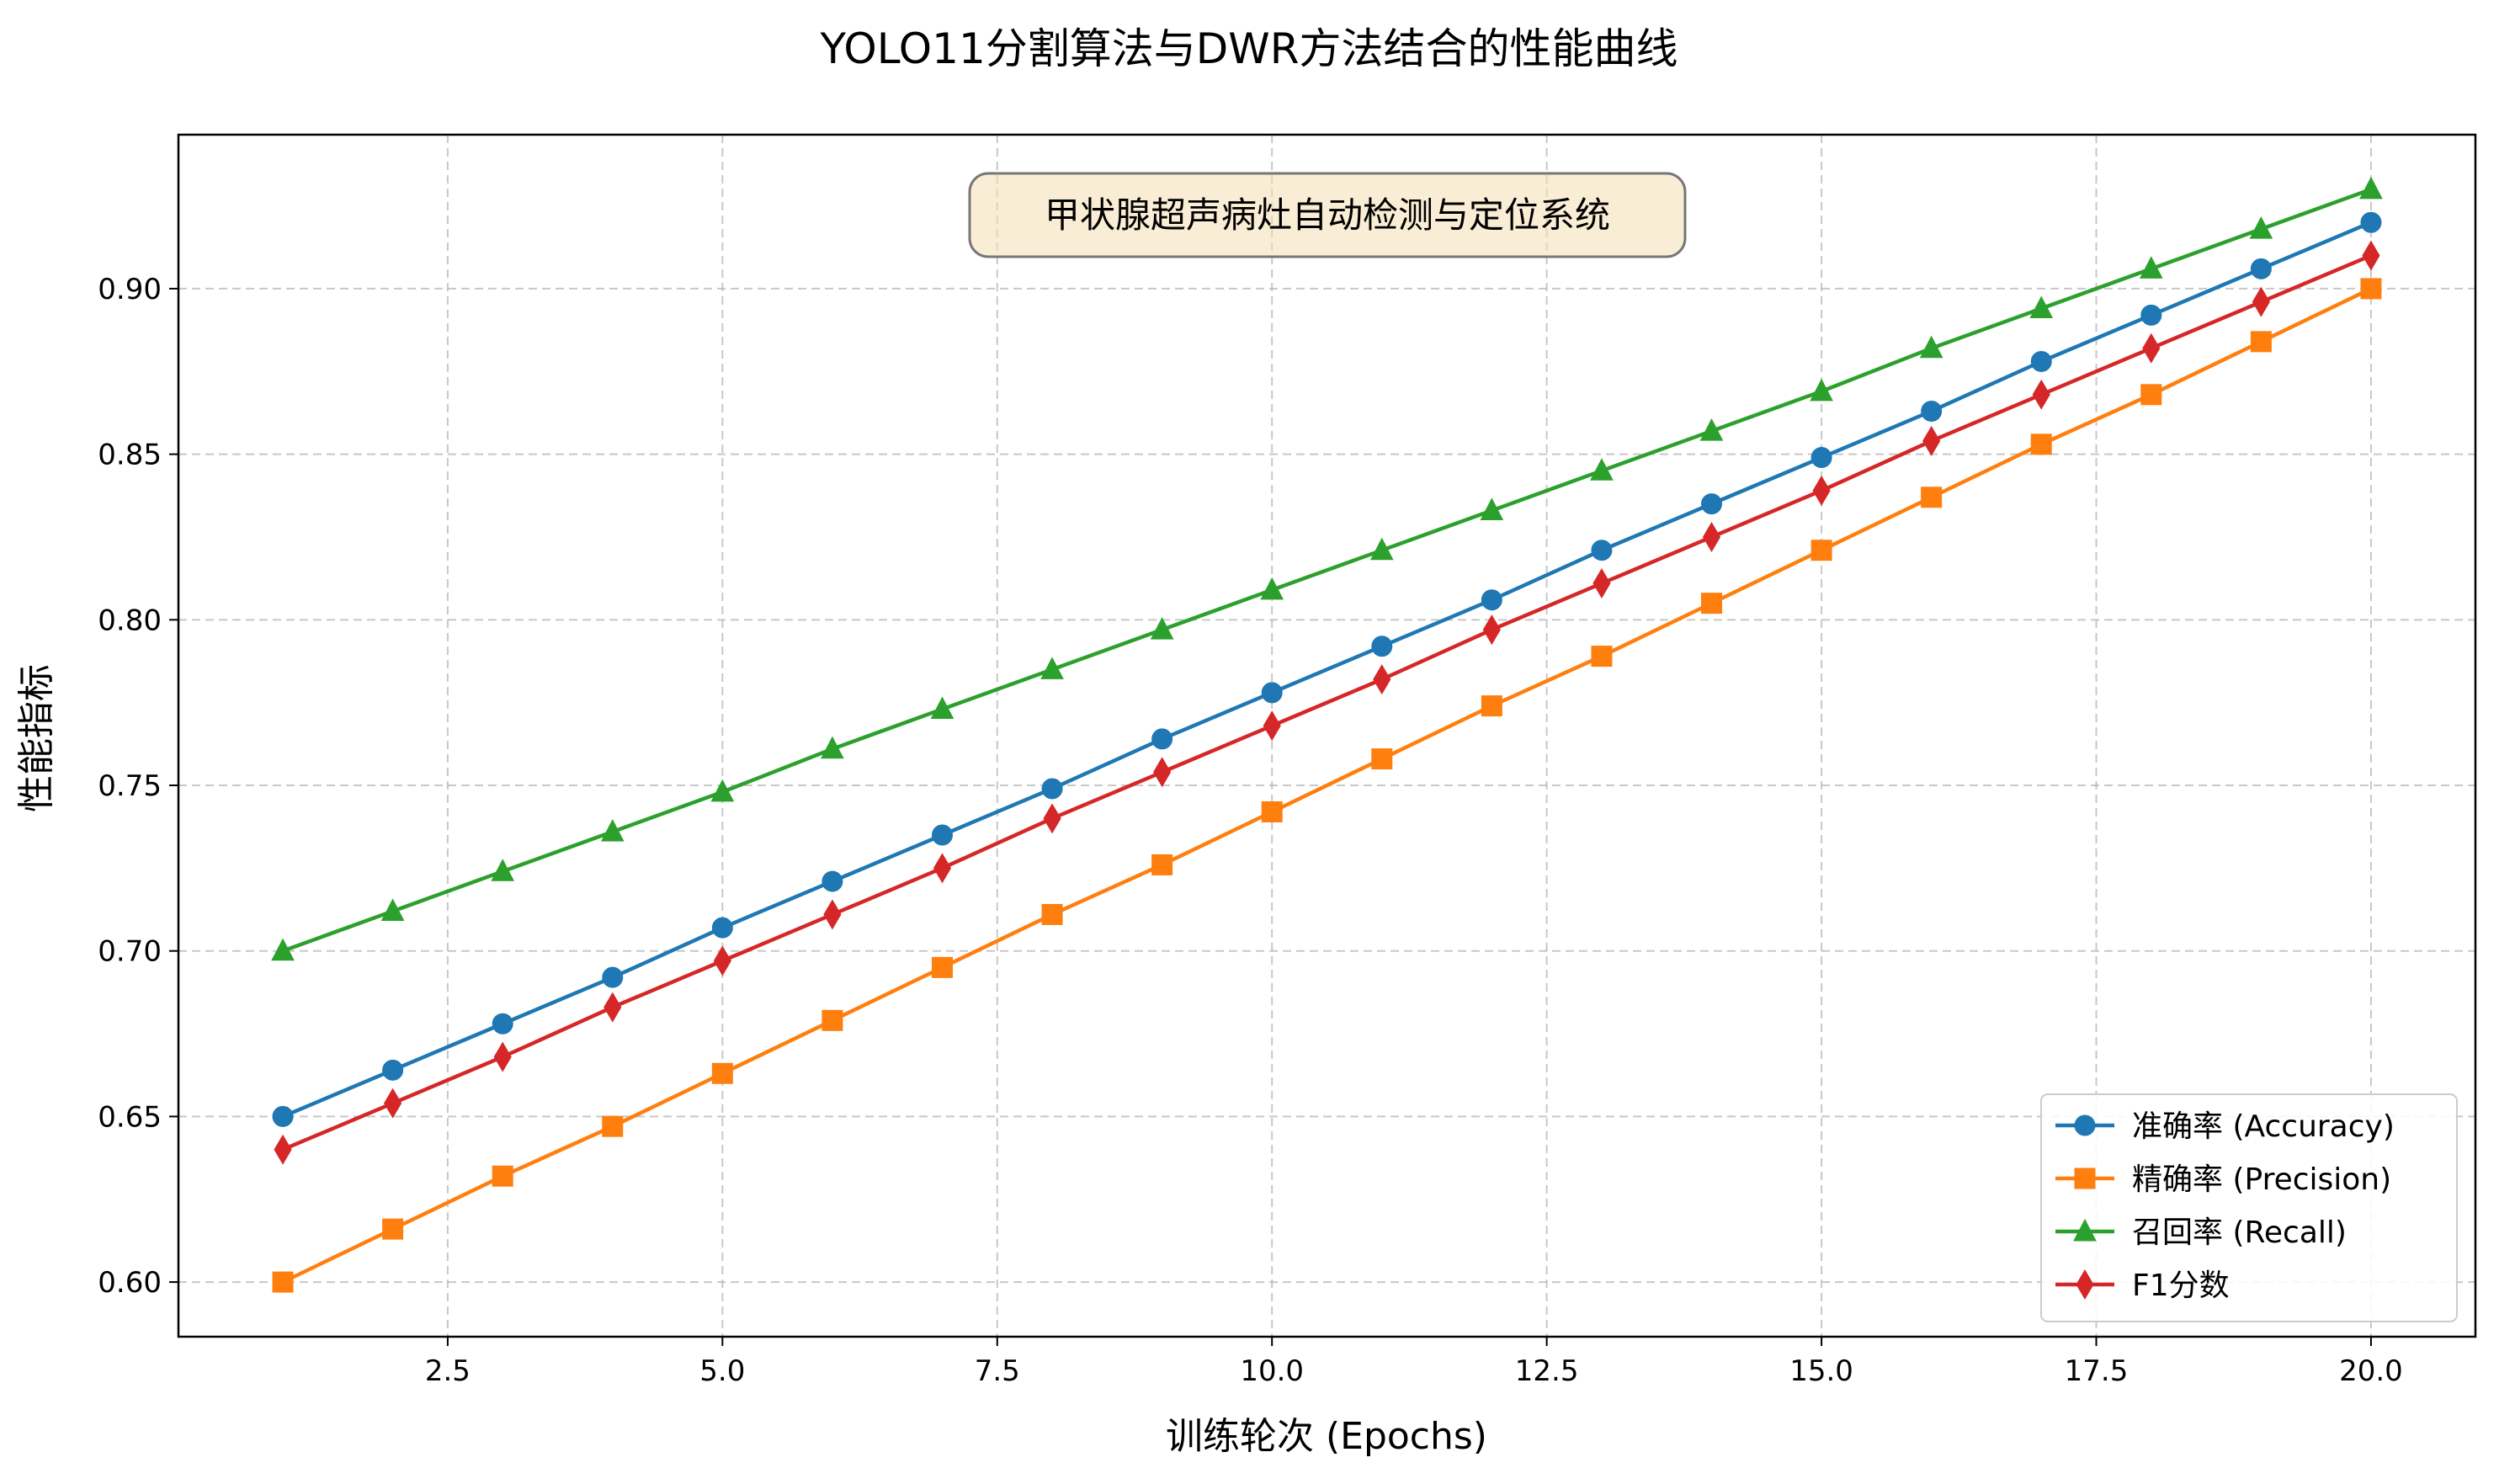  I want to click on legend-label: 精确率 (Precision), so click(2261, 1179).